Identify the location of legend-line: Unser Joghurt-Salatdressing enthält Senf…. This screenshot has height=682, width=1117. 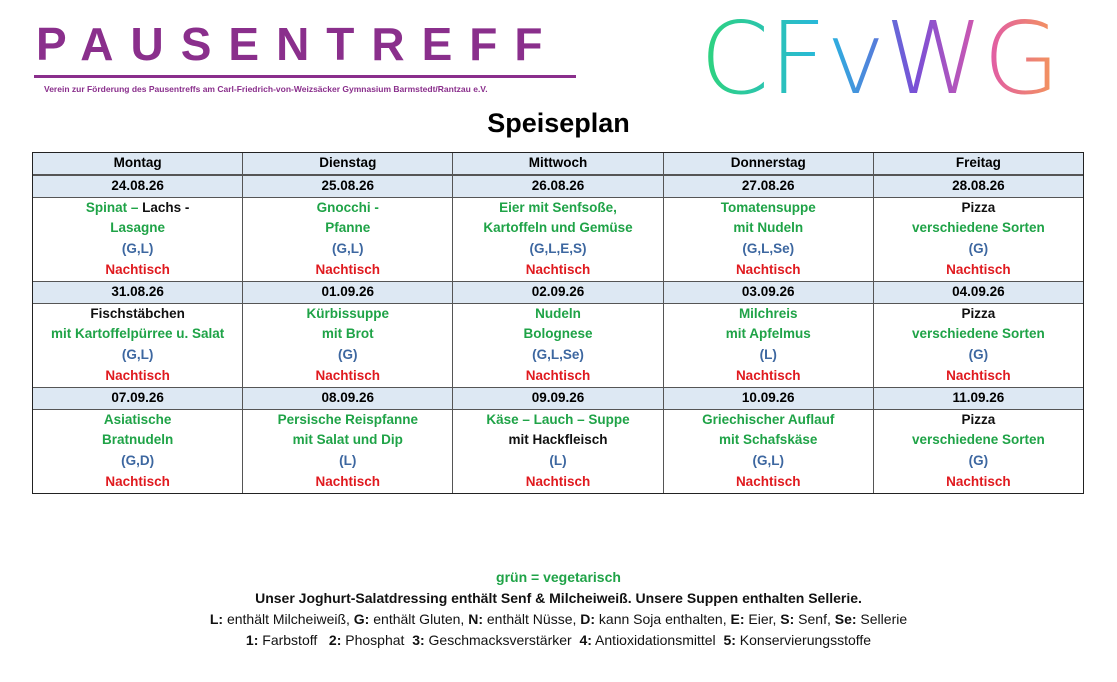
(558, 598).